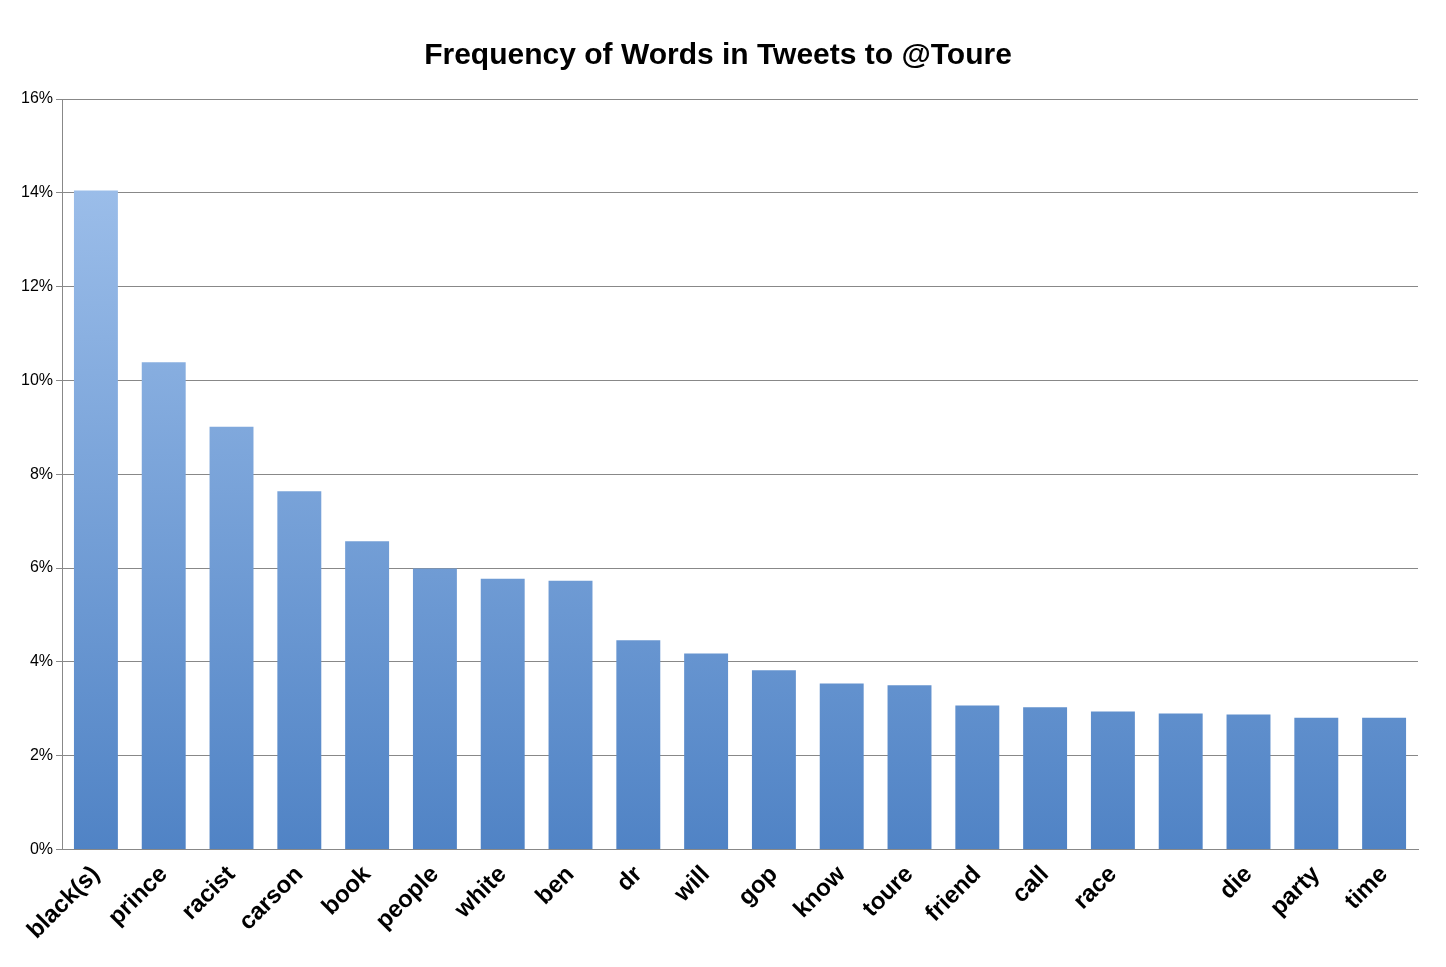  I want to click on x-tick-label: ben, so click(554, 884).